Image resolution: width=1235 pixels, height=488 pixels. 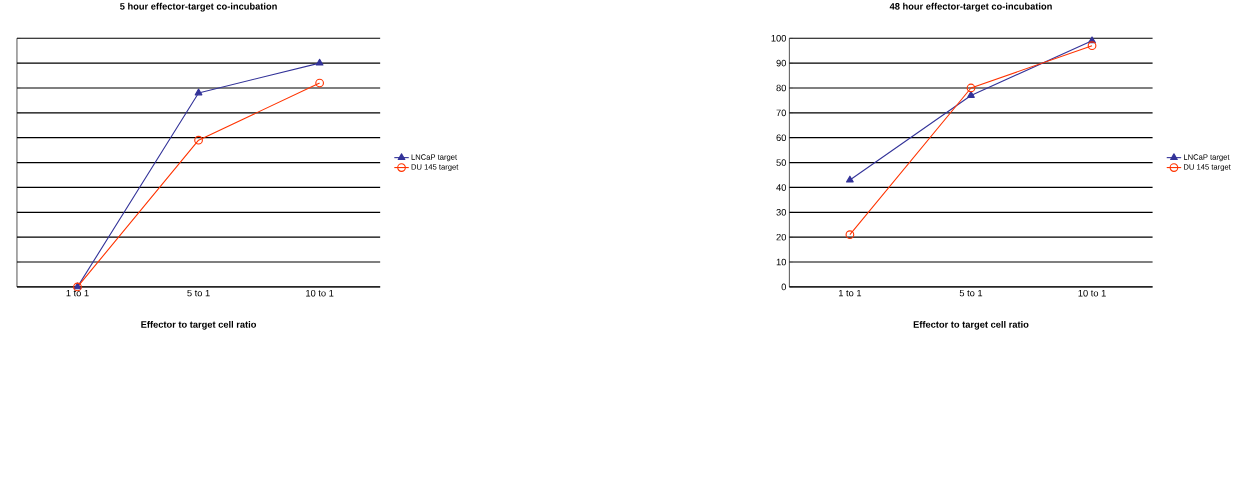 I want to click on y-tick-label: 80, so click(x=781, y=88).